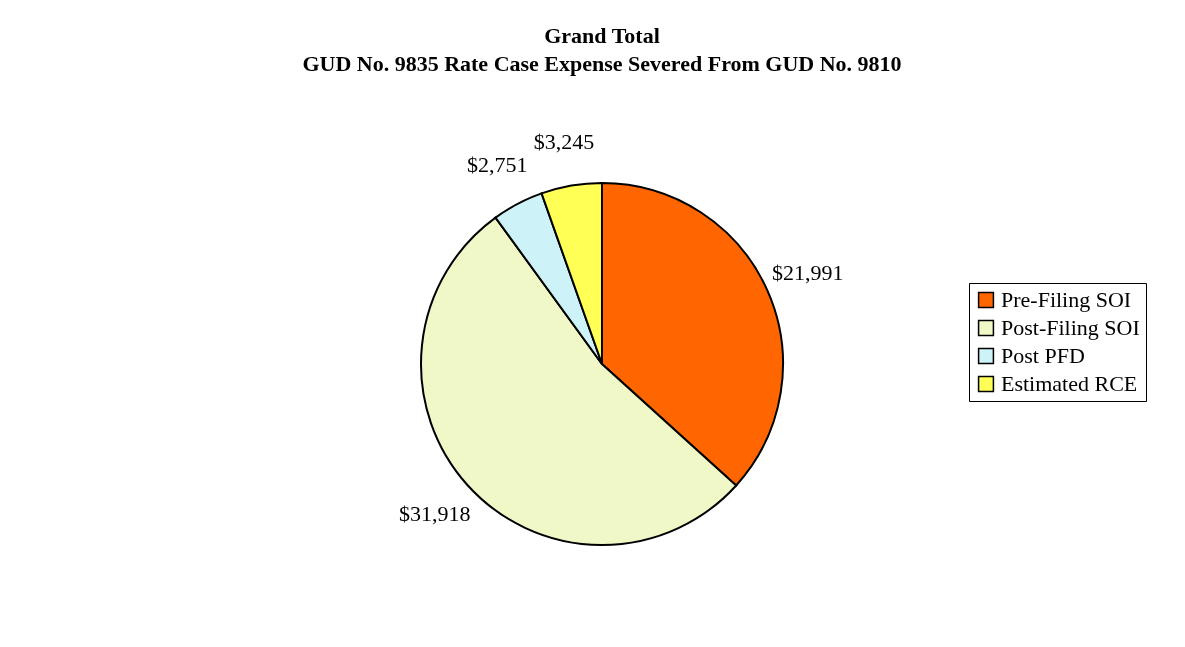 This screenshot has height=647, width=1185. I want to click on legend-label: Post PFD, so click(1043, 355).